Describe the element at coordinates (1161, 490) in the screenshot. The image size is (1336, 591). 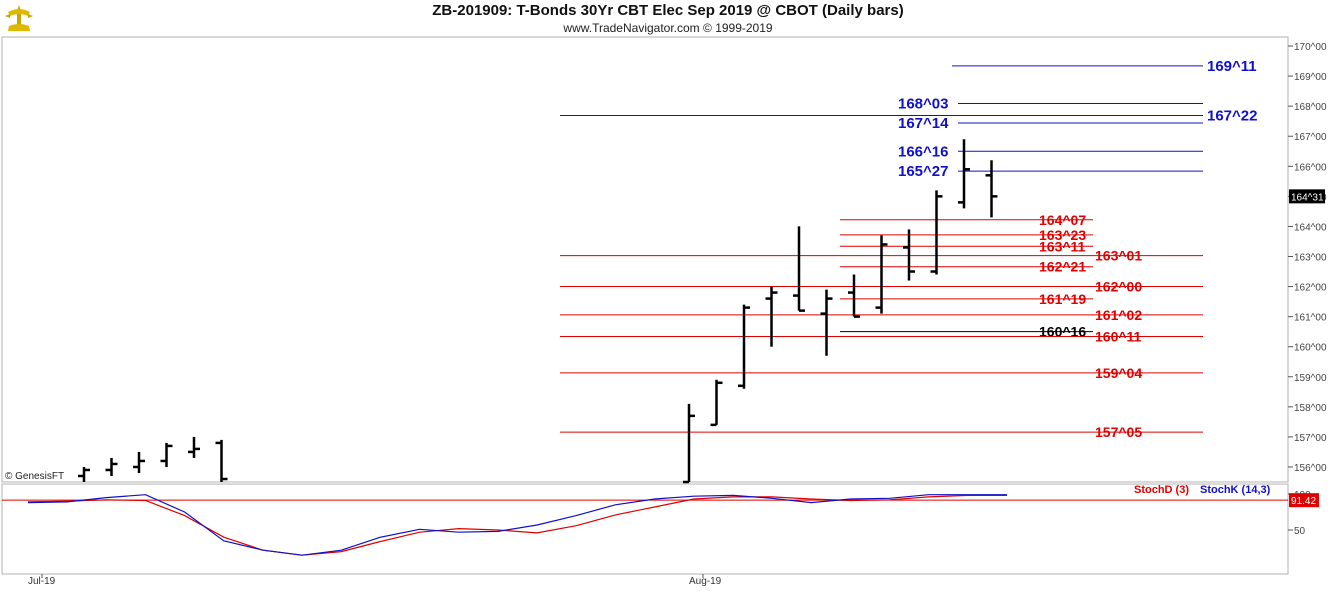
I see `stoch-legend-d: StochD (3)` at that location.